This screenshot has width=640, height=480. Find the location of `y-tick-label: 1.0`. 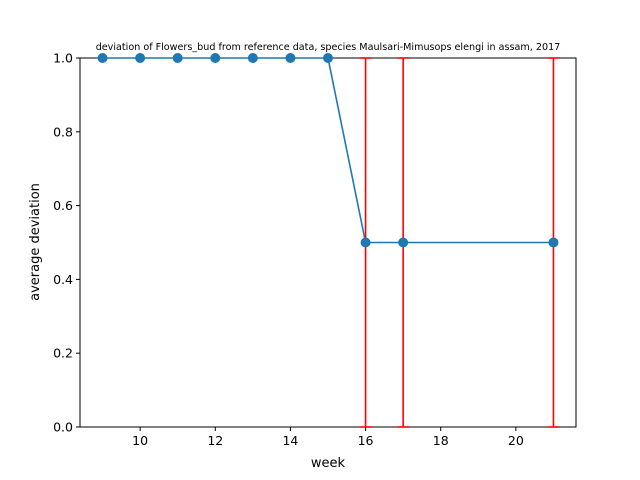

y-tick-label: 1.0 is located at coordinates (63, 58).